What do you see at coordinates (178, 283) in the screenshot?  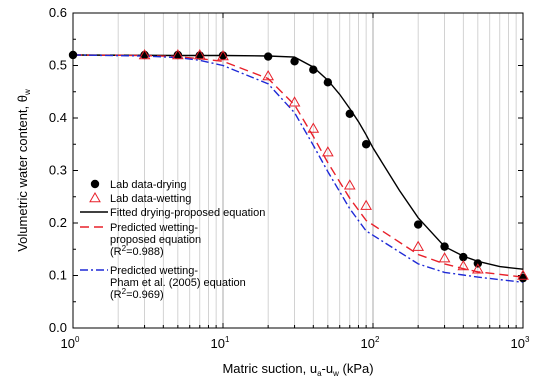 I see `legend-label: Pham et al. (2005) equation` at bounding box center [178, 283].